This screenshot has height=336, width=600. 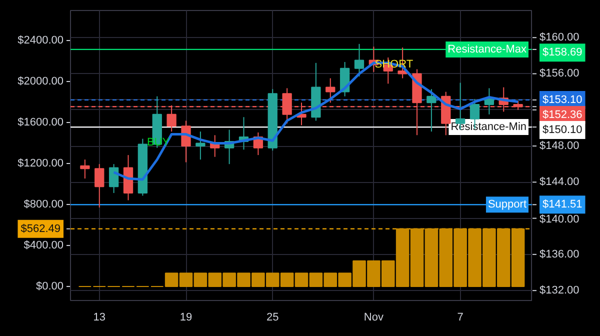 What do you see at coordinates (562, 52) in the screenshot?
I see `y2-tick-label: $158.69` at bounding box center [562, 52].